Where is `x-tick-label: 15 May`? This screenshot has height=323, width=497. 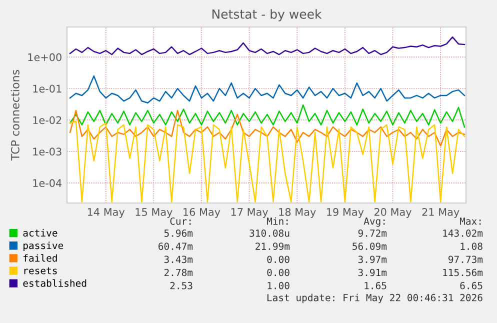 x-tick-label: 15 May is located at coordinates (154, 213).